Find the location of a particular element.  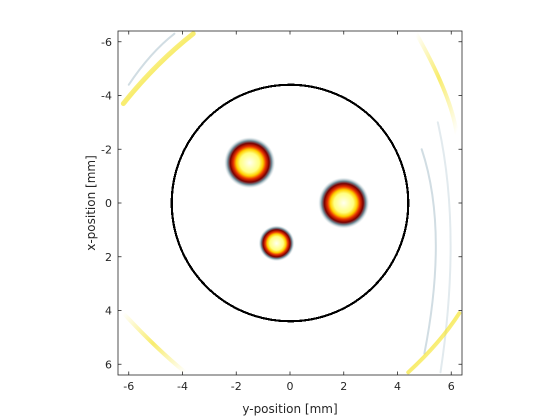

x-tick-label: 4 is located at coordinates (397, 386).